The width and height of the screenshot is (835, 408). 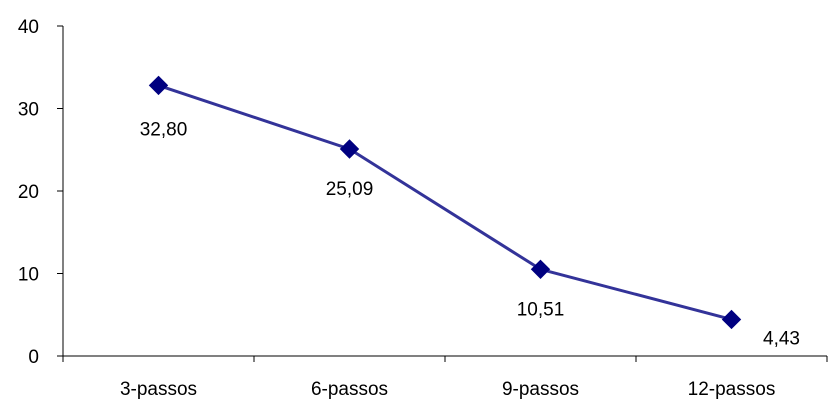 I want to click on y-tick-label: 20, so click(x=28, y=192).